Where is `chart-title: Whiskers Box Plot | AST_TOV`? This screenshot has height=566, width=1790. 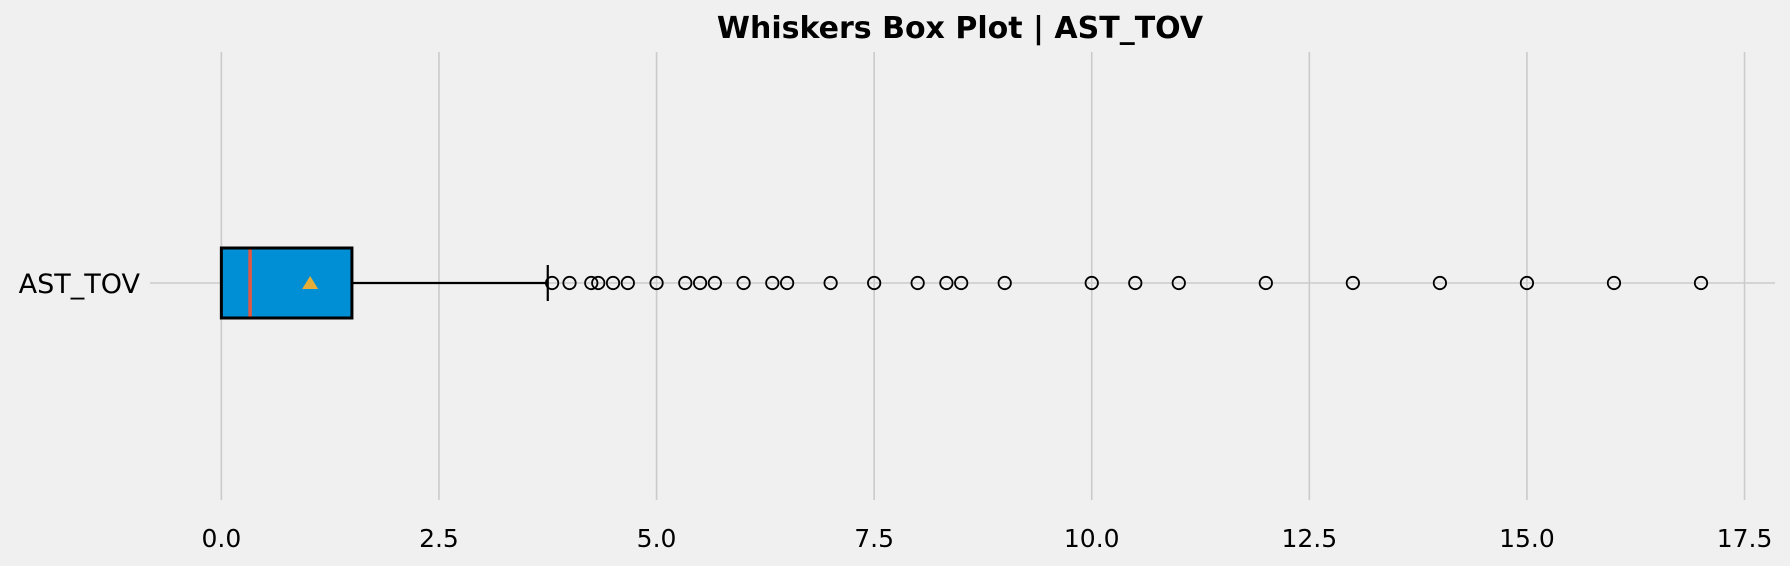
chart-title: Whiskers Box Plot | AST_TOV is located at coordinates (960, 28).